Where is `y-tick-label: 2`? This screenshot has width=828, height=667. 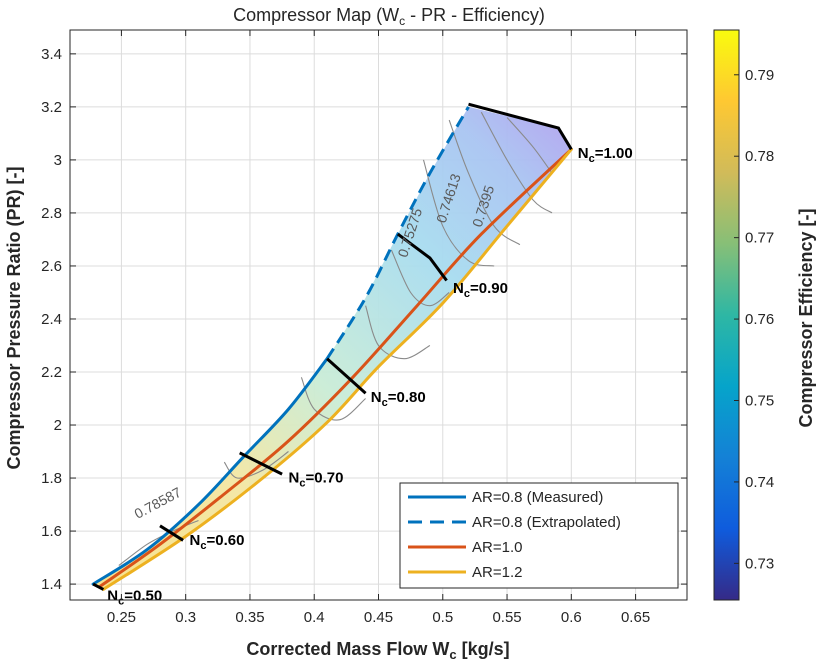
y-tick-label: 2 is located at coordinates (58, 425).